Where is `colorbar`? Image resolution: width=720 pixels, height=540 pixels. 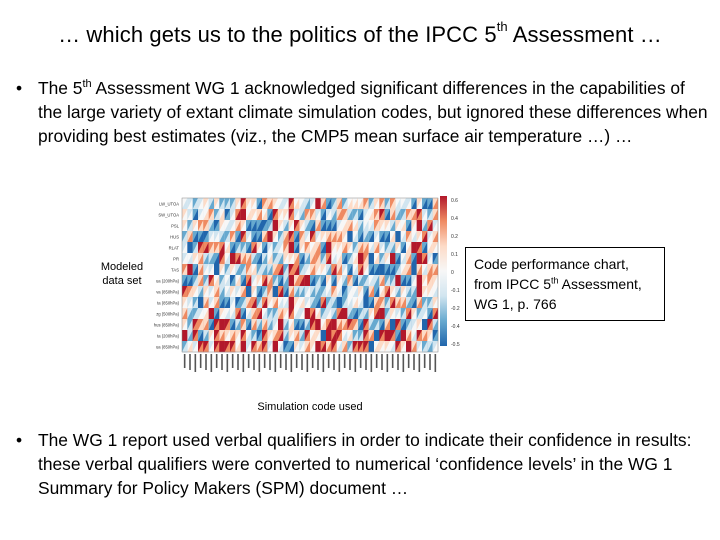 colorbar is located at coordinates (443, 271).